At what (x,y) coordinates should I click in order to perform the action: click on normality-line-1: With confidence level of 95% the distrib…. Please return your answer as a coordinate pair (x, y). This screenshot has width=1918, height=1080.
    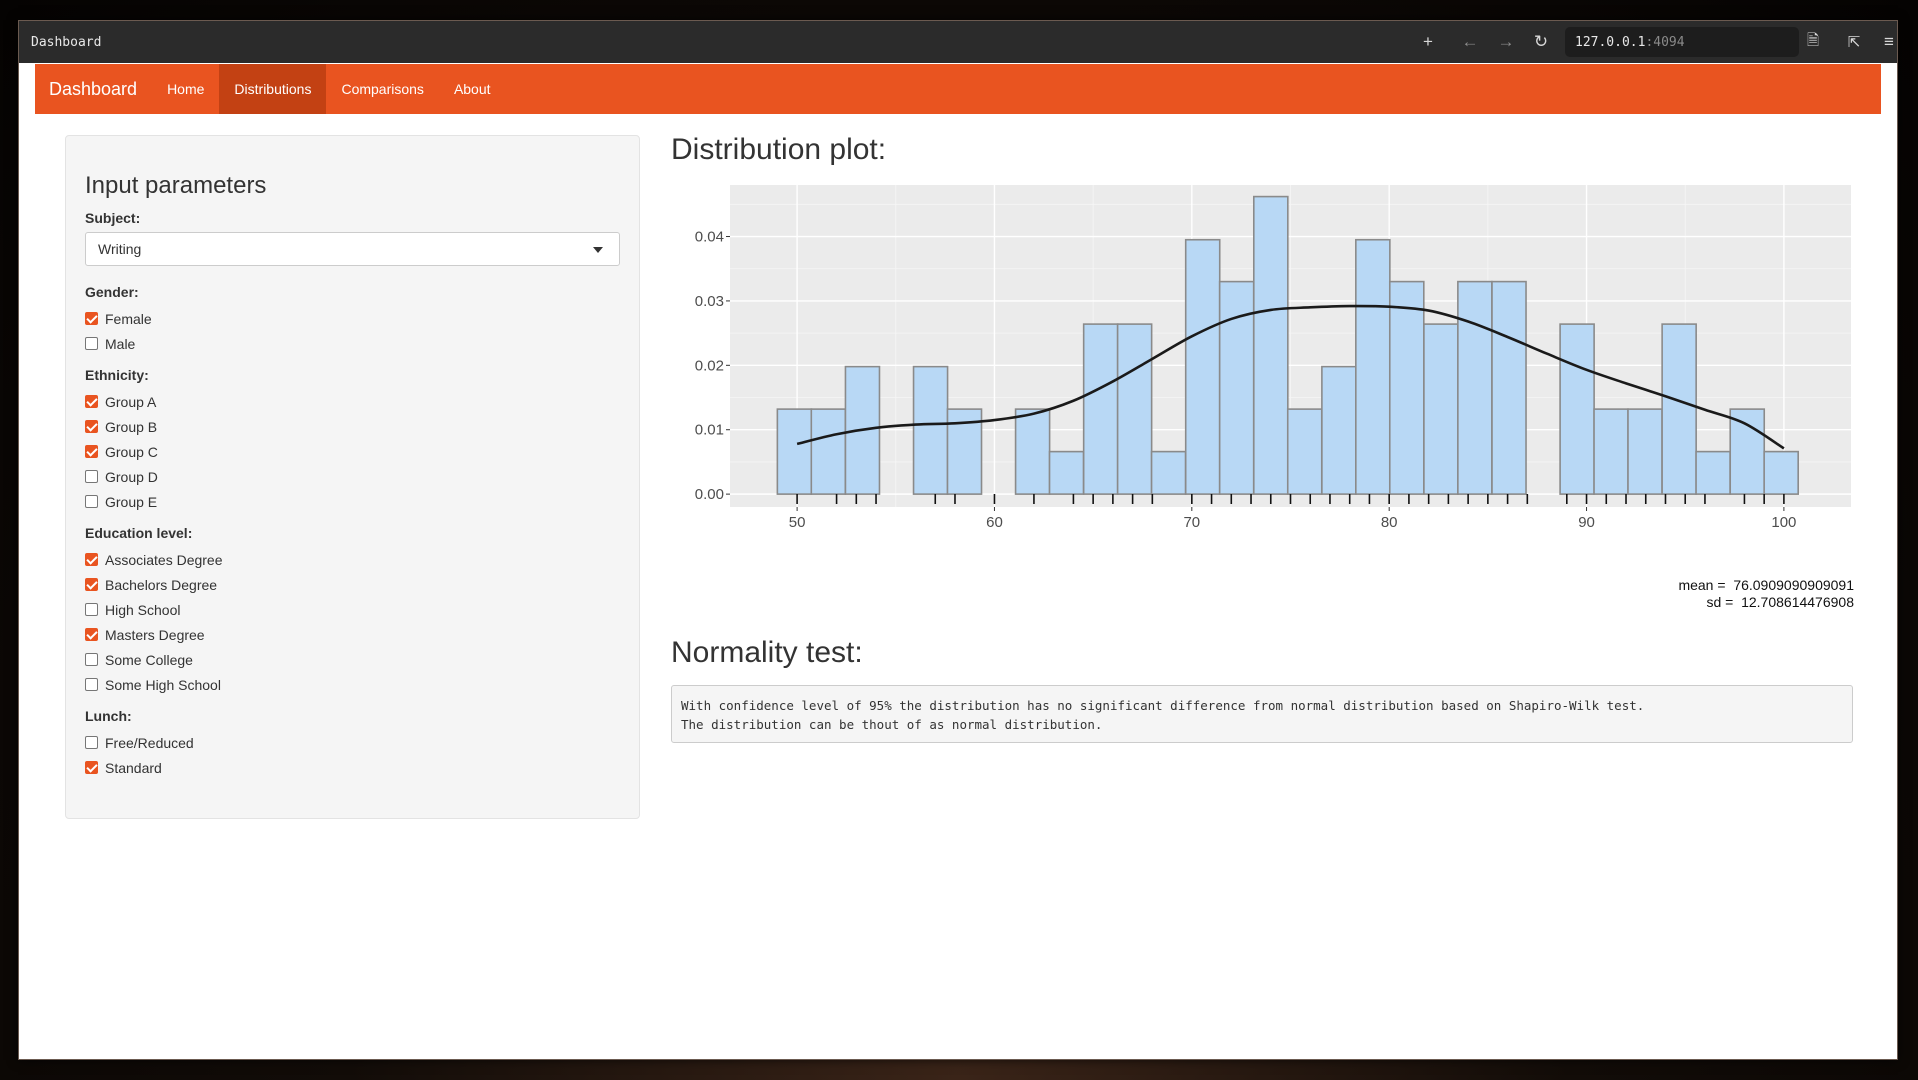
    Looking at the image, I should click on (1163, 705).